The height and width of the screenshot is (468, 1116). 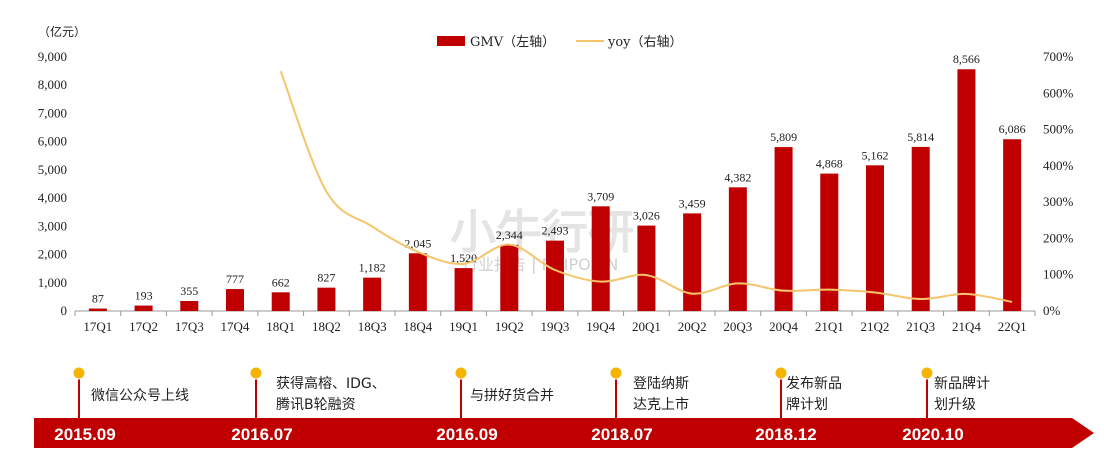 What do you see at coordinates (1012, 129) in the screenshot?
I see `gmv-data-label: 6,086` at bounding box center [1012, 129].